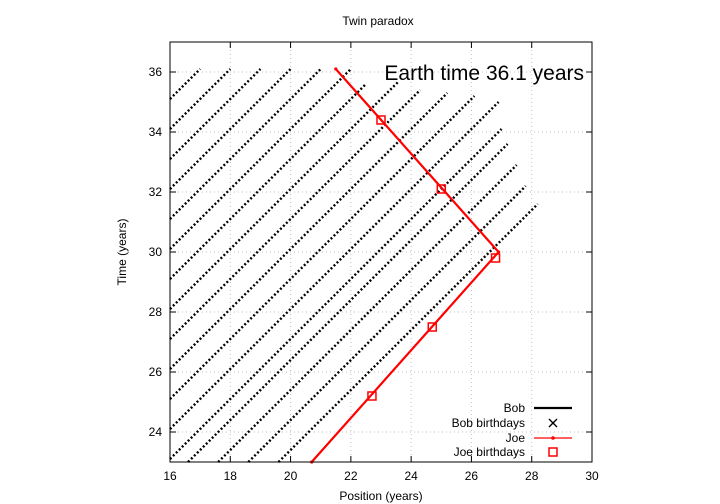 Image resolution: width=720 pixels, height=504 pixels. What do you see at coordinates (156, 72) in the screenshot?
I see `y-tick-label: 36` at bounding box center [156, 72].